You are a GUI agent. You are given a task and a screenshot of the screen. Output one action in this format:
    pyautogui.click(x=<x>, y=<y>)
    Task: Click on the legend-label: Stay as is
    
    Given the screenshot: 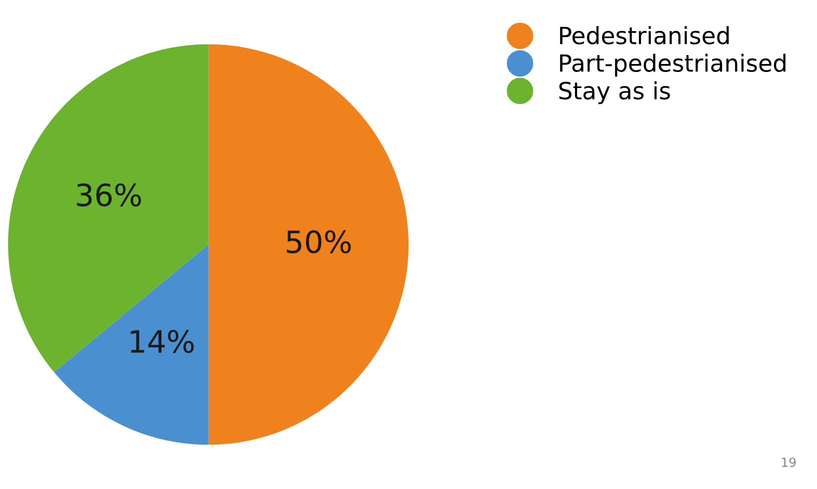 What is the action you would take?
    pyautogui.click(x=614, y=92)
    